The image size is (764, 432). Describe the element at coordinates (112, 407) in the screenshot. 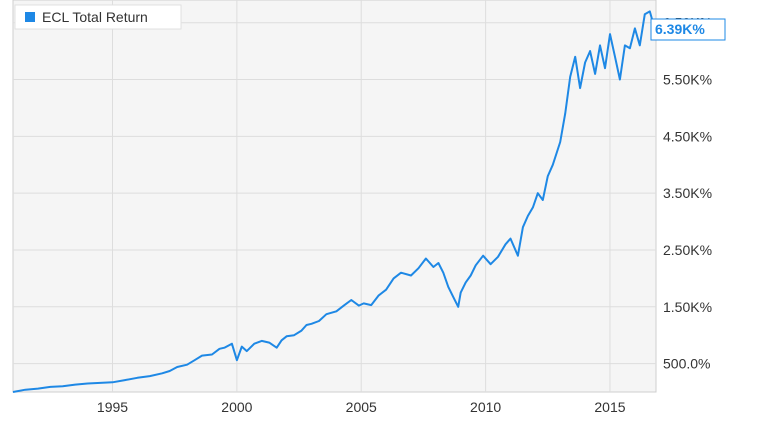

I see `x-tick-label: 1995` at that location.